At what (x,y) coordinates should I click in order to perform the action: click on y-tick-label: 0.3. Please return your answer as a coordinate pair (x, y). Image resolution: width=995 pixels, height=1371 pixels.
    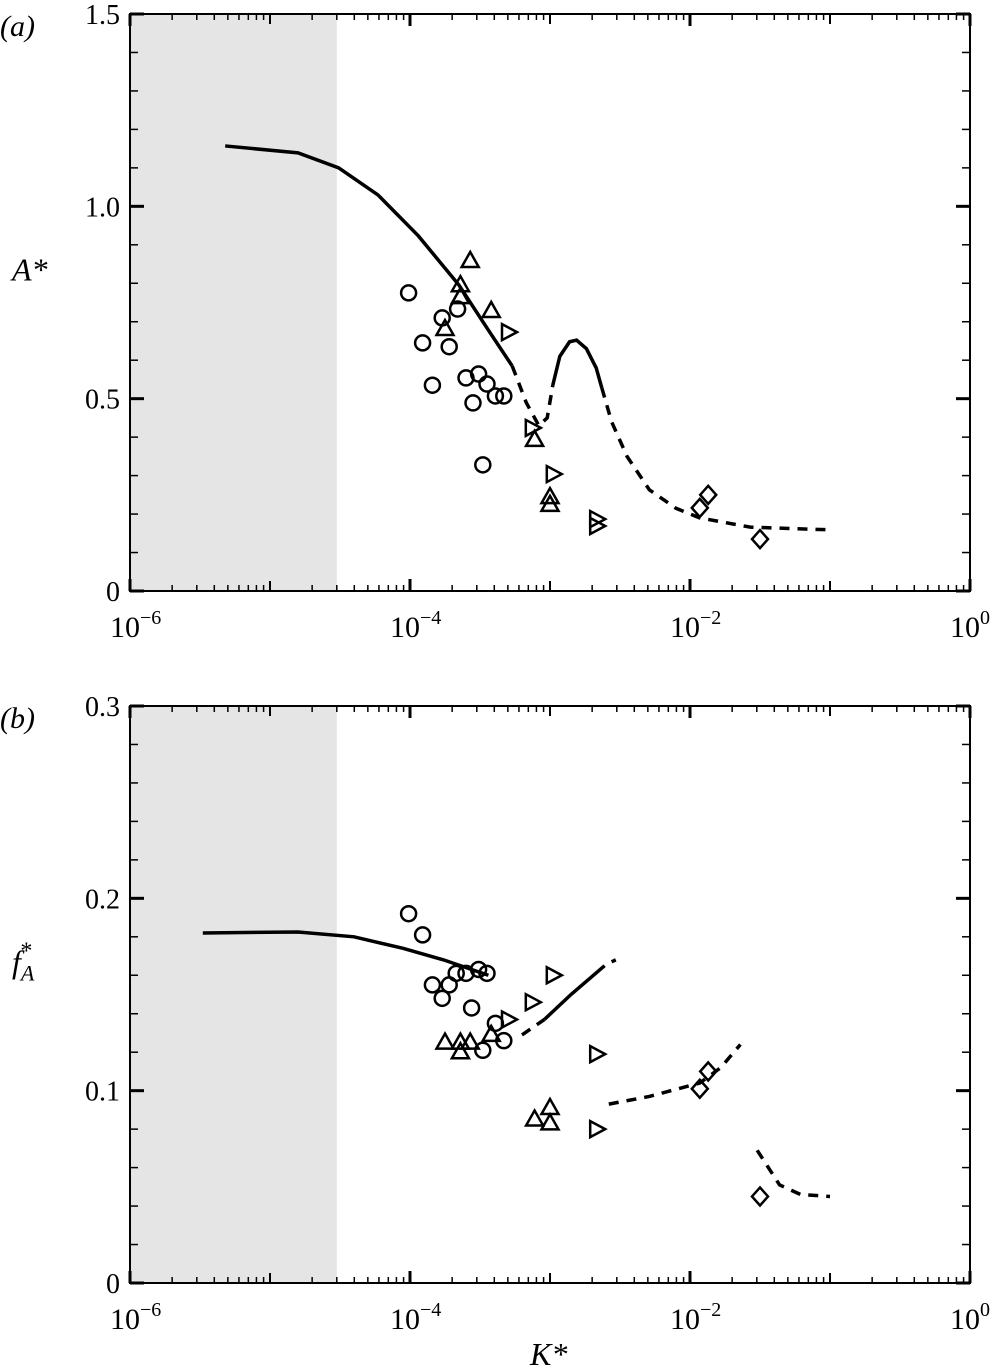
    Looking at the image, I should click on (102, 707).